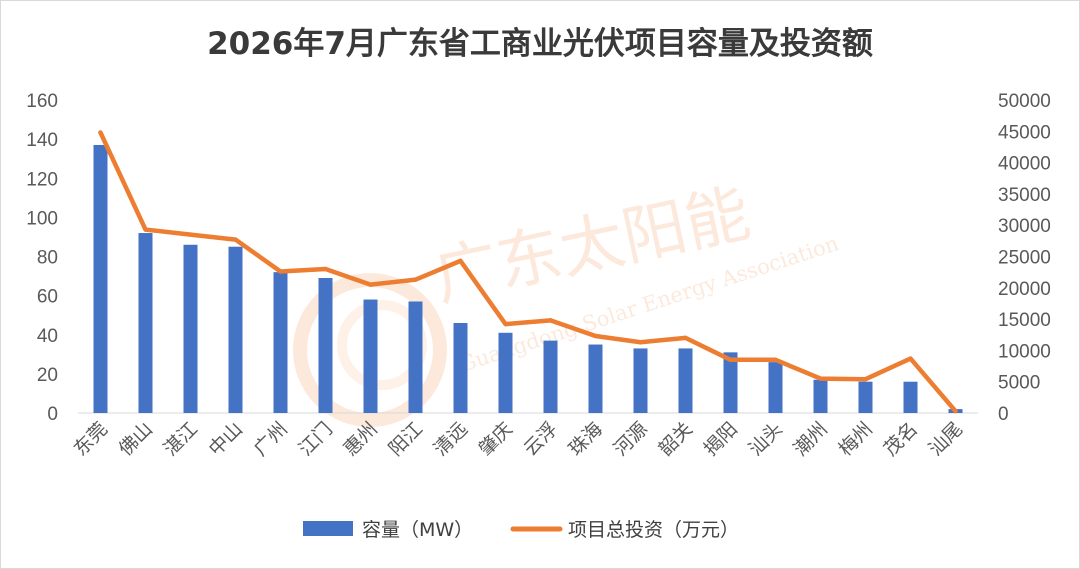  What do you see at coordinates (1024, 226) in the screenshot?
I see `y-right-tick-label: 30000` at bounding box center [1024, 226].